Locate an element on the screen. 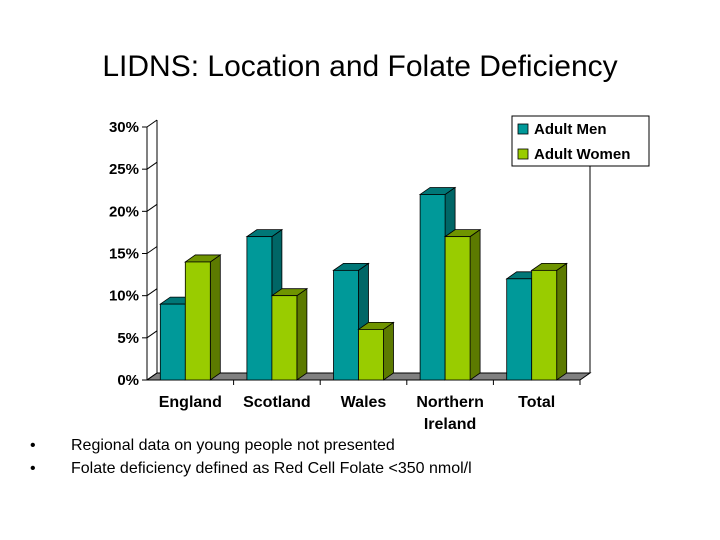  y-tick-label: 15% is located at coordinates (124, 254).